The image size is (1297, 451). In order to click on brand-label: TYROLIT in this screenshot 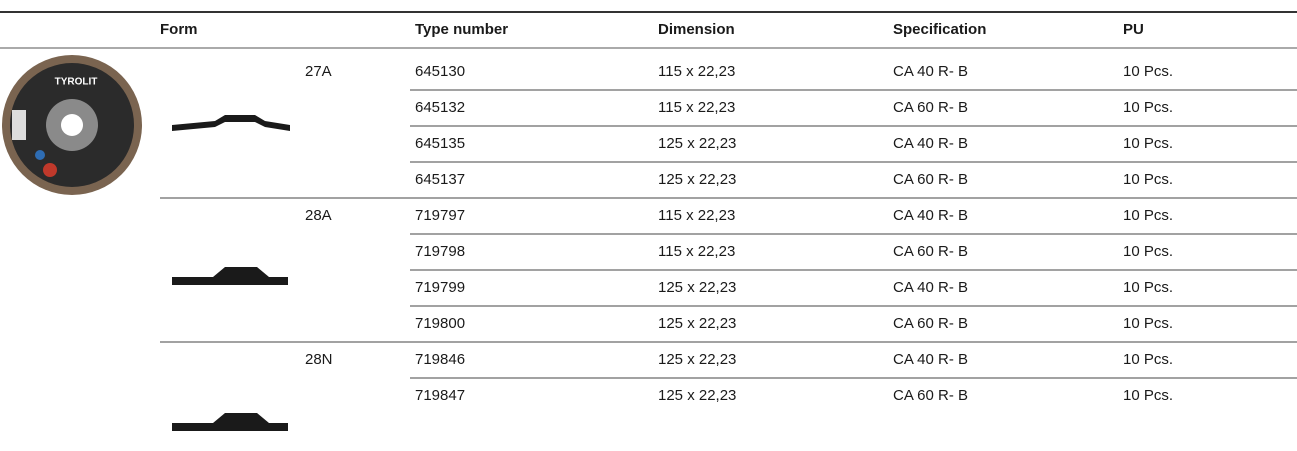, I will do `click(76, 82)`.